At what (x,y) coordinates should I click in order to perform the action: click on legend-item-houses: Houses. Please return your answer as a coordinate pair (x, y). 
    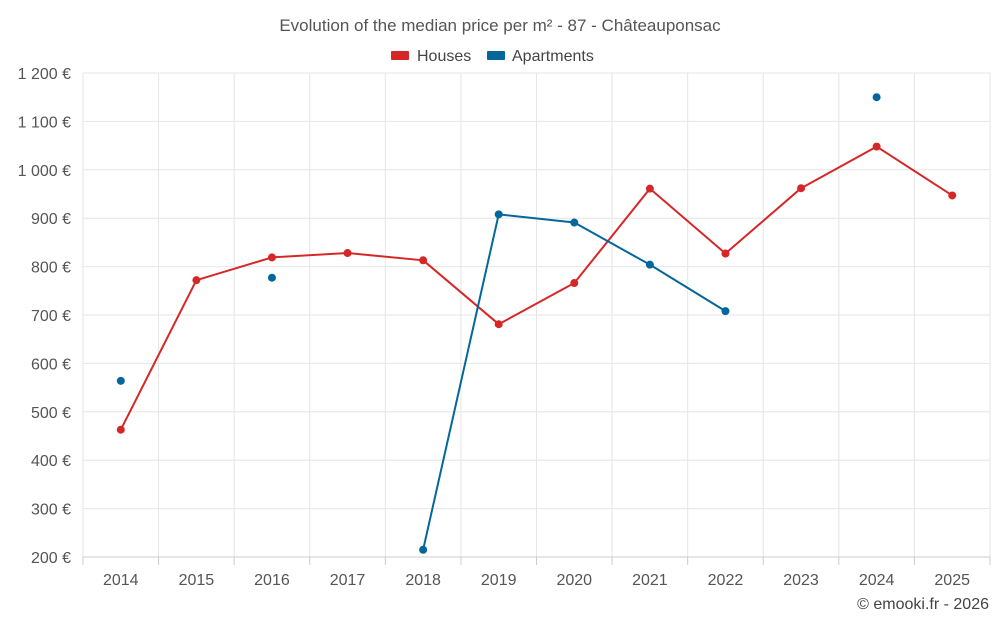
    Looking at the image, I should click on (431, 56).